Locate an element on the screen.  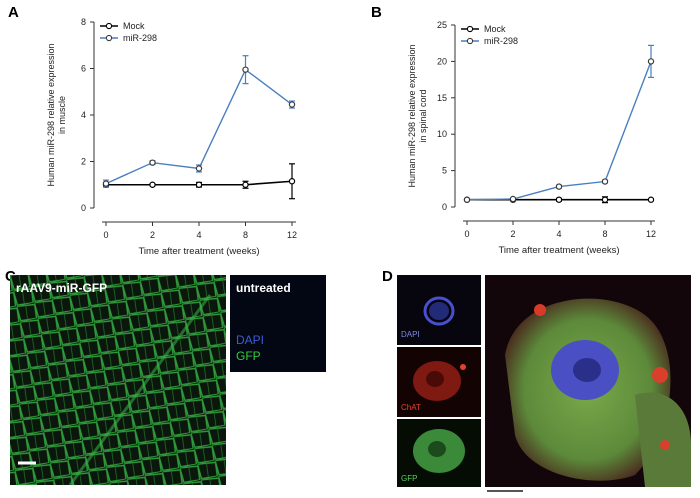
chart-b-x-tick-label: 2 is located at coordinates (512, 234).